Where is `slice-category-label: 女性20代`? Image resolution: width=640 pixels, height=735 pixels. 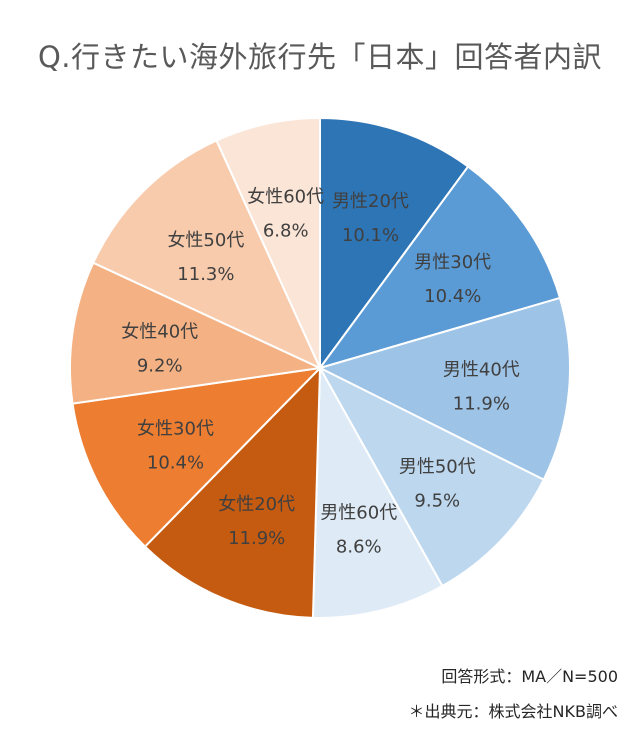
slice-category-label: 女性20代 is located at coordinates (256, 504).